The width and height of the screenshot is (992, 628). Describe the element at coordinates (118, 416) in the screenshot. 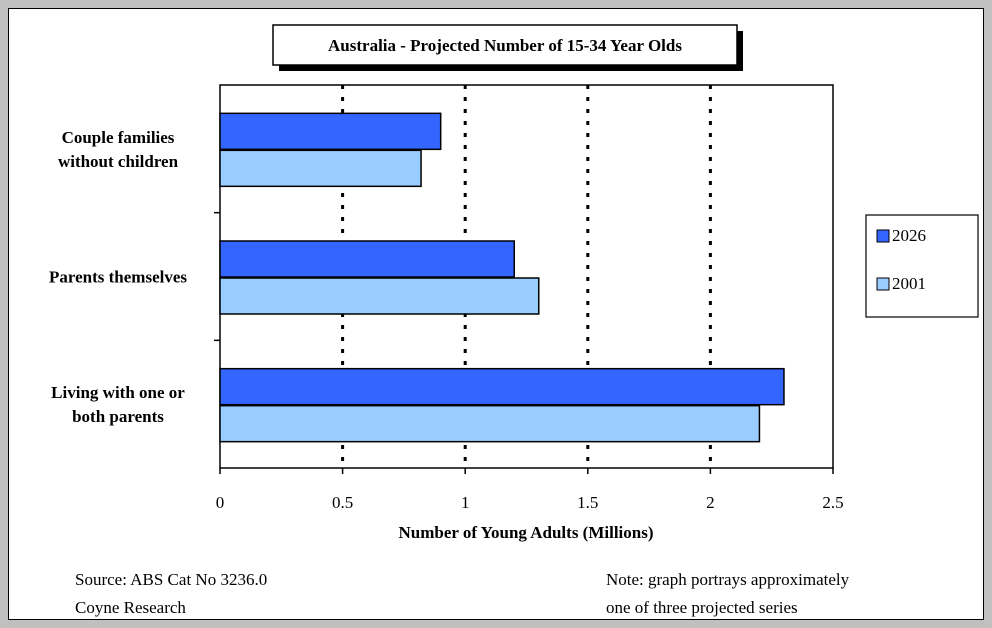

I see `category-label: both parents` at that location.